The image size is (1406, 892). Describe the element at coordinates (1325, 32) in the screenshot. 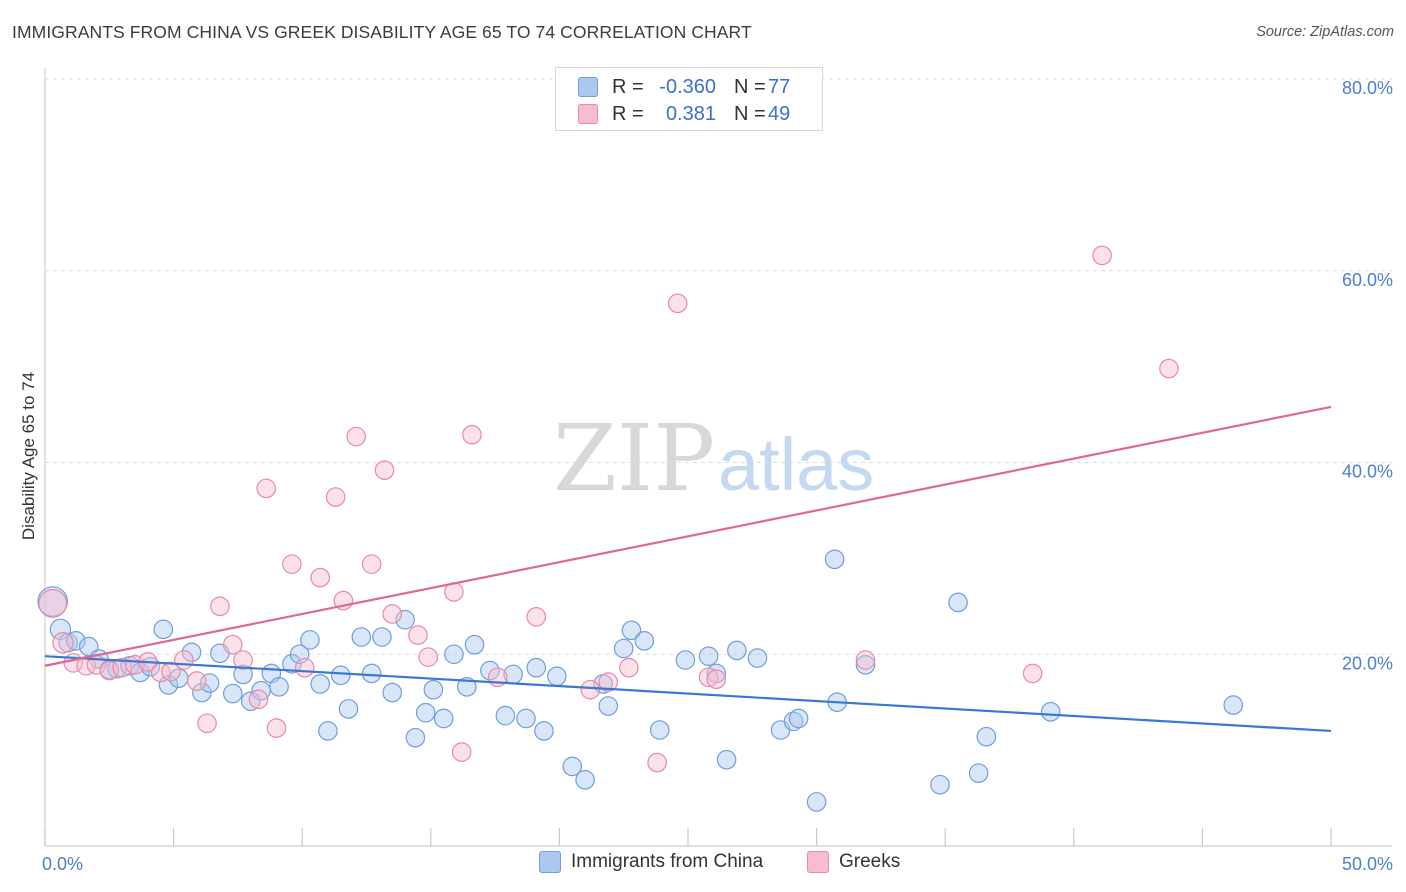

I see `chart-source: Source: ZipAtlas.com` at that location.